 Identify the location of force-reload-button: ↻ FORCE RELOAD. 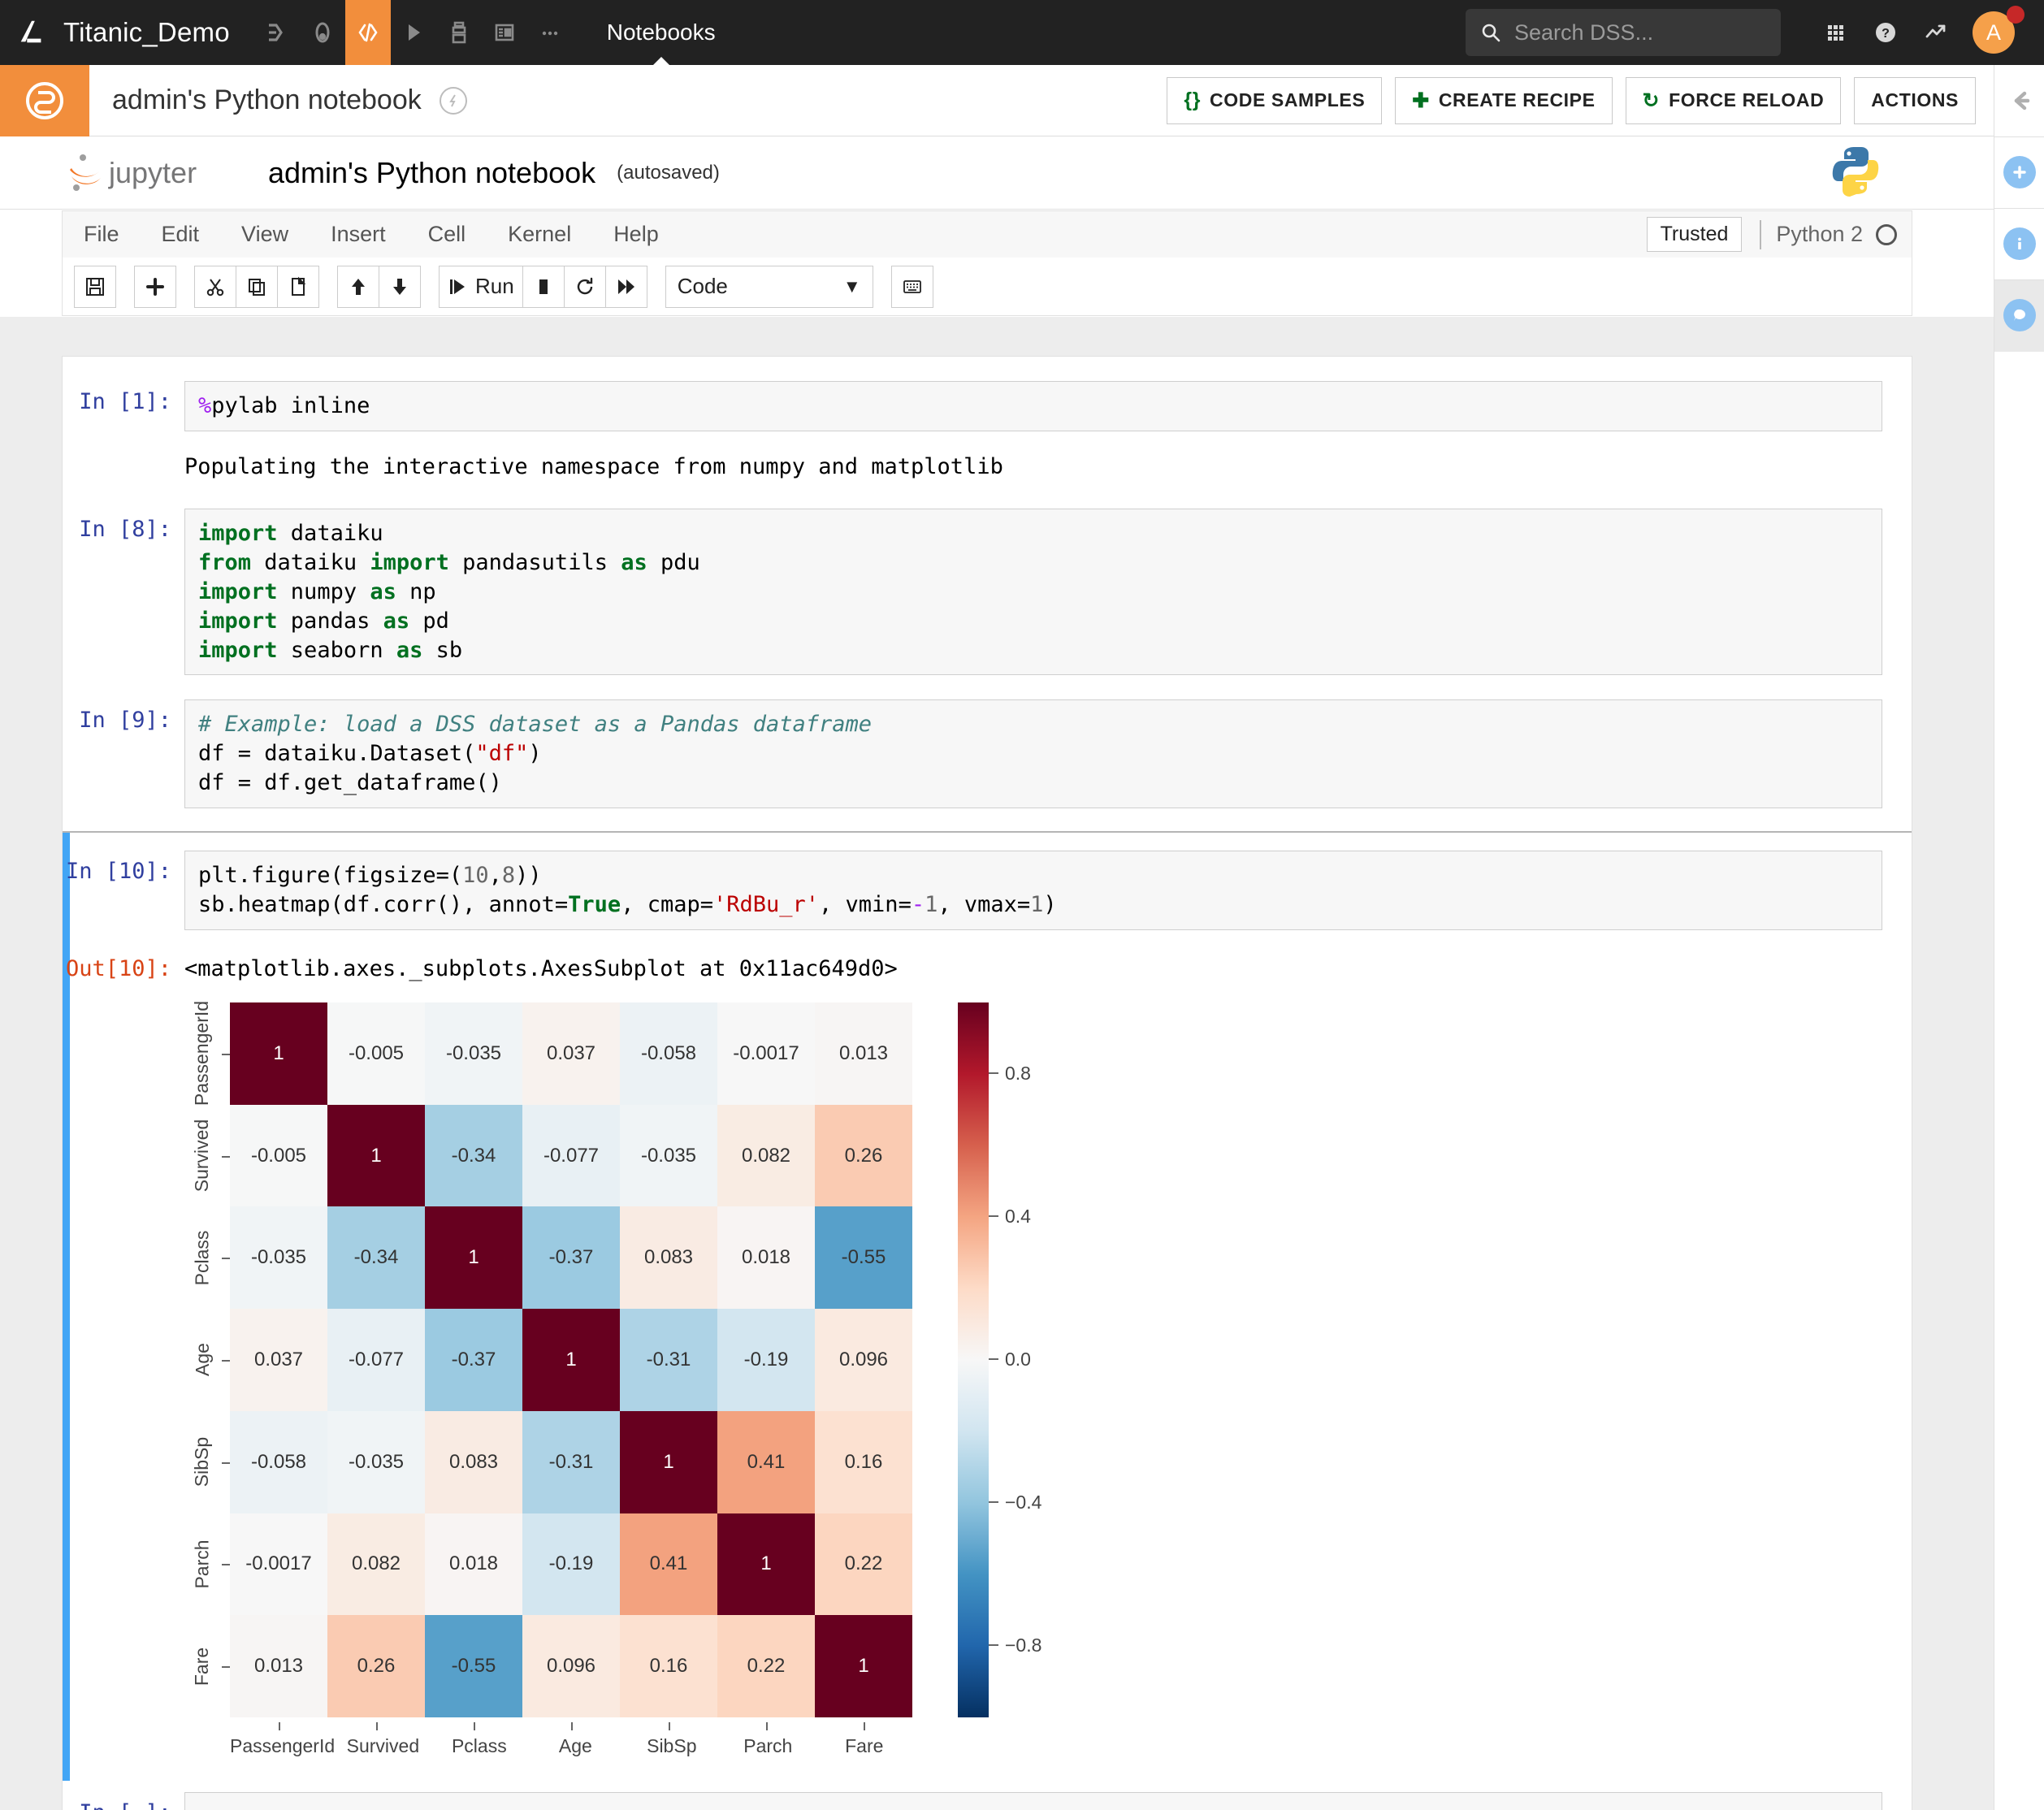
(1734, 100).